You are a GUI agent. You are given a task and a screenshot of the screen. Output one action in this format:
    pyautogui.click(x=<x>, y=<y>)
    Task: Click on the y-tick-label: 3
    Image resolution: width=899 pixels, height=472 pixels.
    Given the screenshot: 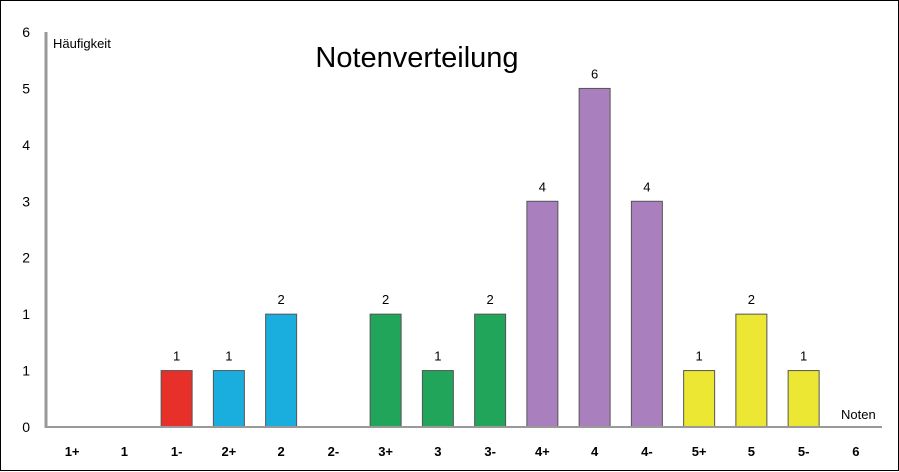 What is the action you would take?
    pyautogui.click(x=26, y=201)
    